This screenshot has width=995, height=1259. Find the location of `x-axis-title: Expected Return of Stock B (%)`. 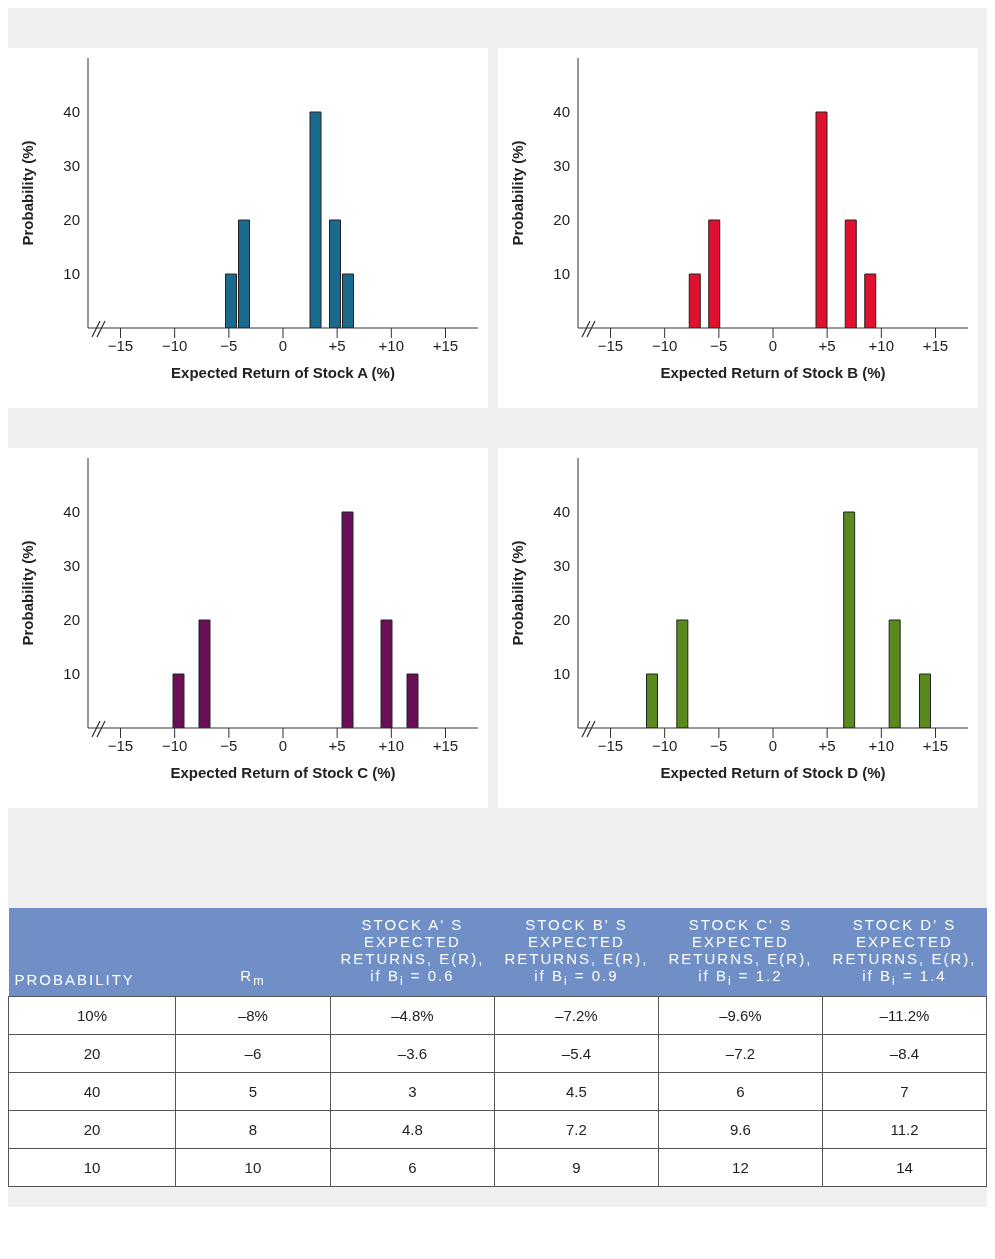

x-axis-title: Expected Return of Stock B (%) is located at coordinates (773, 372).